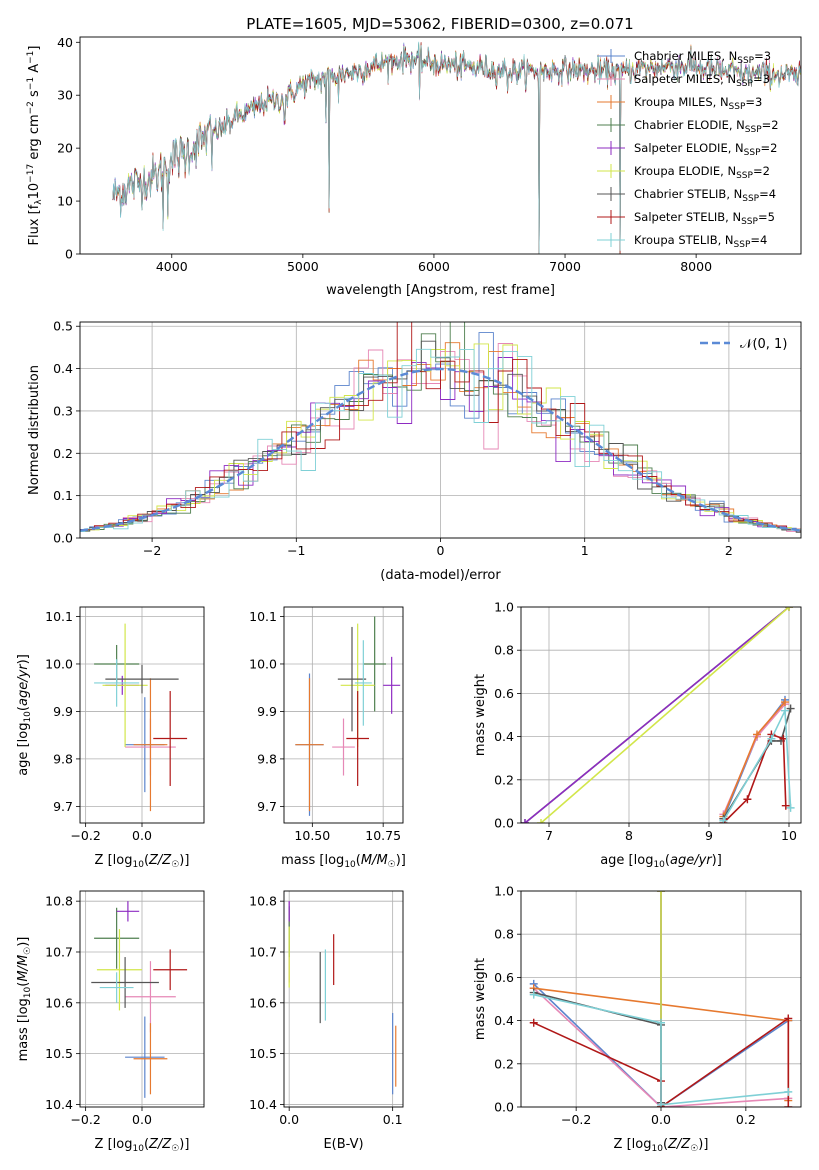 The width and height of the screenshot is (819, 1170). Describe the element at coordinates (63, 538) in the screenshot. I see `residuals-ytick-label: 0.0` at that location.